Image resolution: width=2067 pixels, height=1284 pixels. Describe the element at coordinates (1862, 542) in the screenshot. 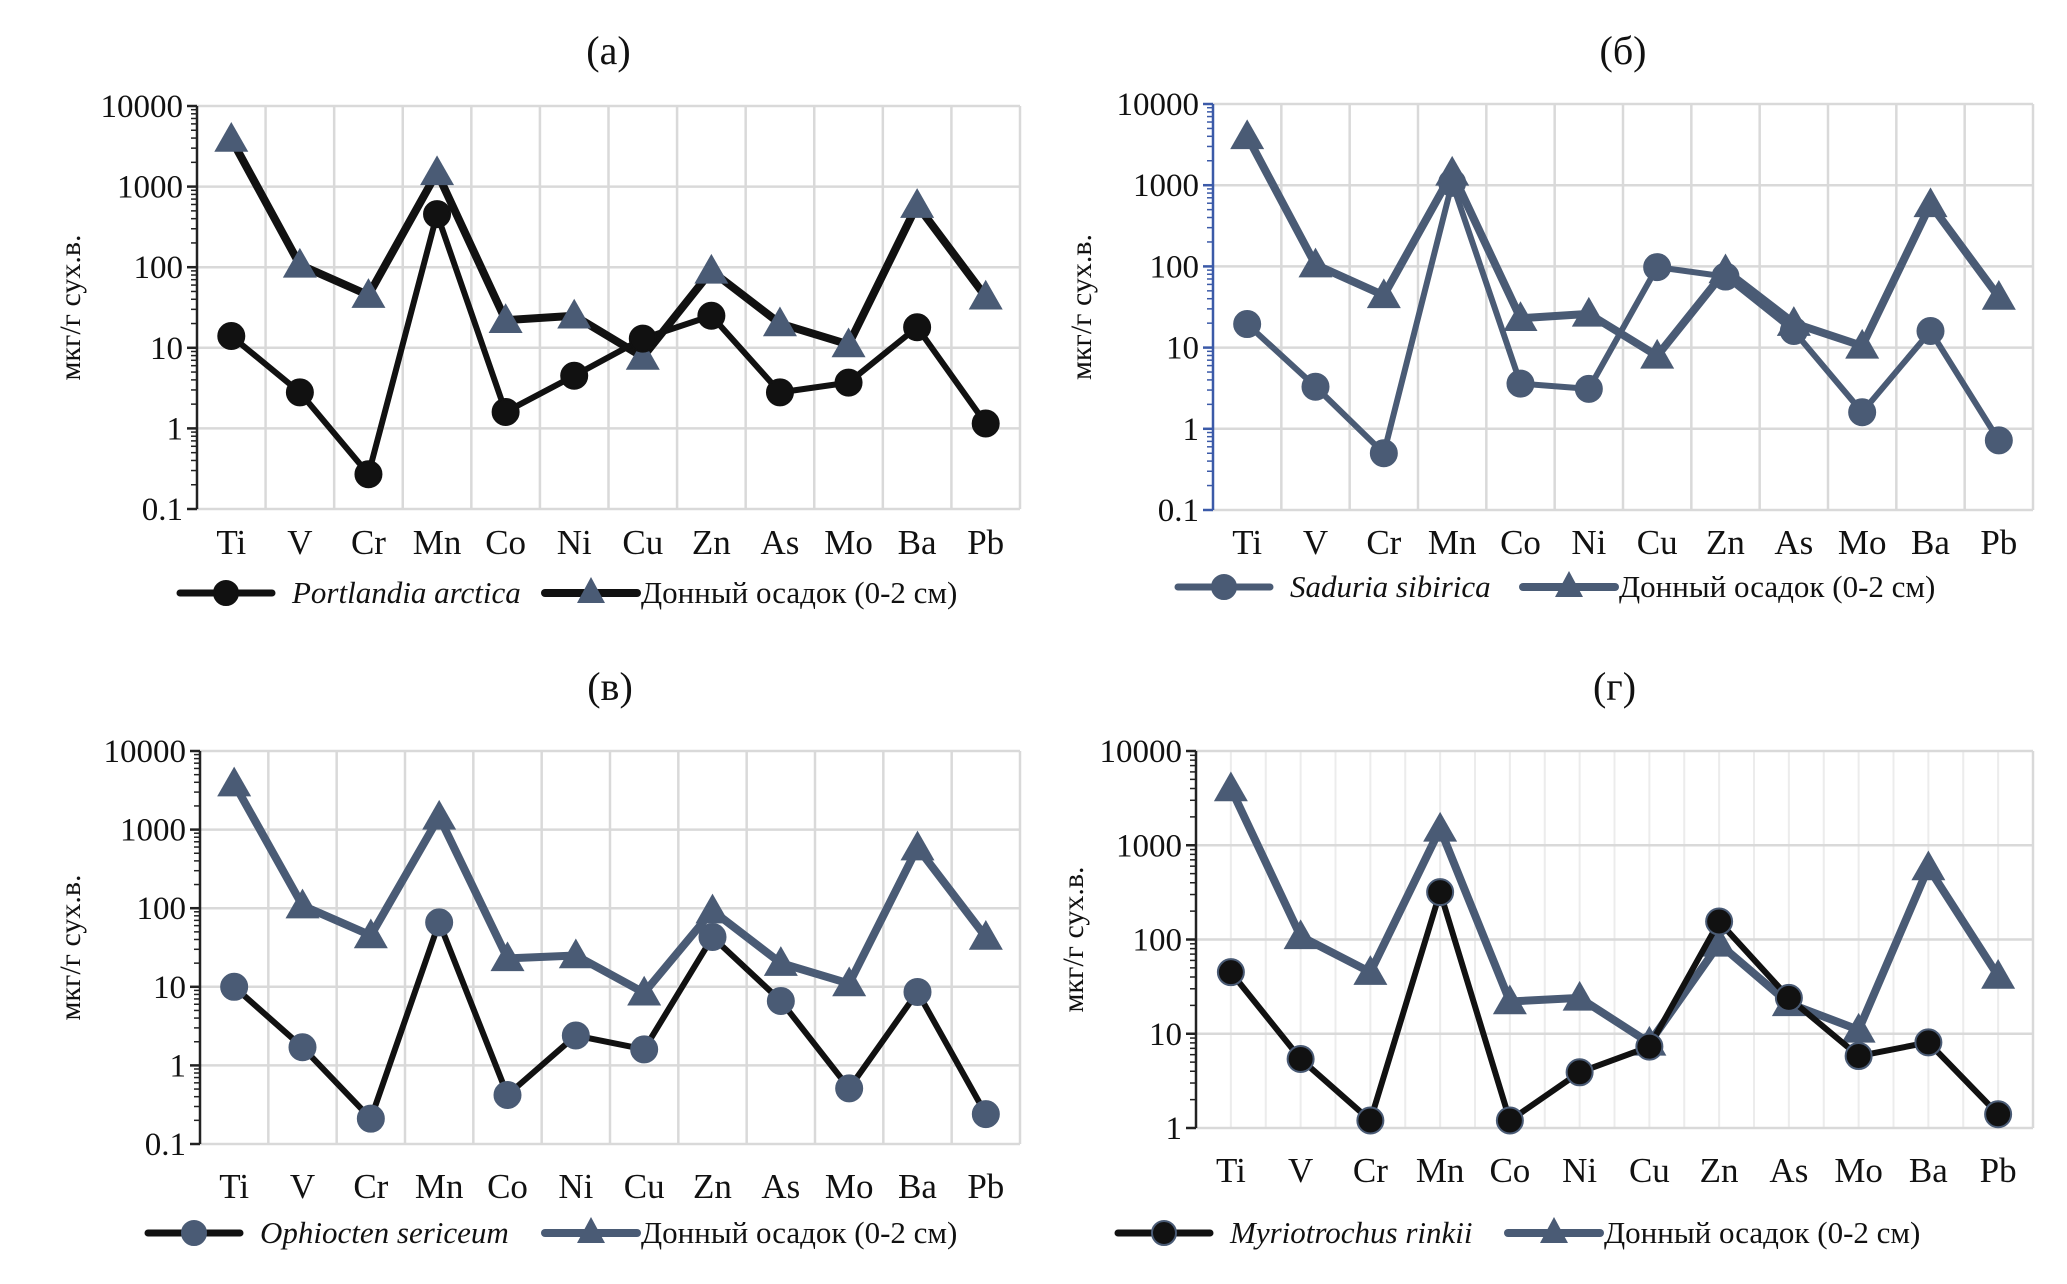

I see `x-tick-label: Mo` at that location.